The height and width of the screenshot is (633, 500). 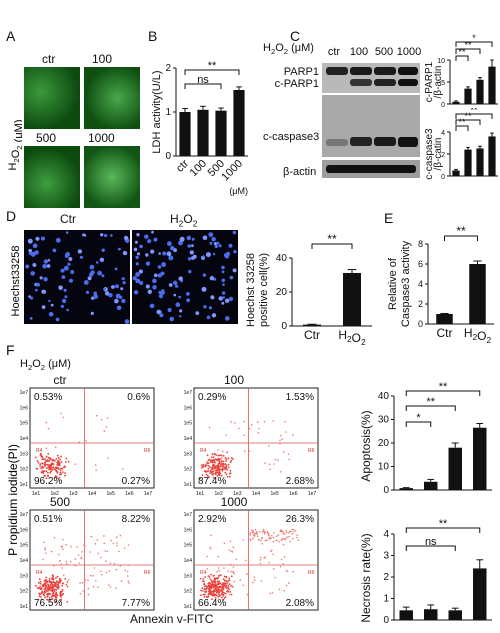 I want to click on quadrant-lr: 2.68%, so click(x=300, y=481).